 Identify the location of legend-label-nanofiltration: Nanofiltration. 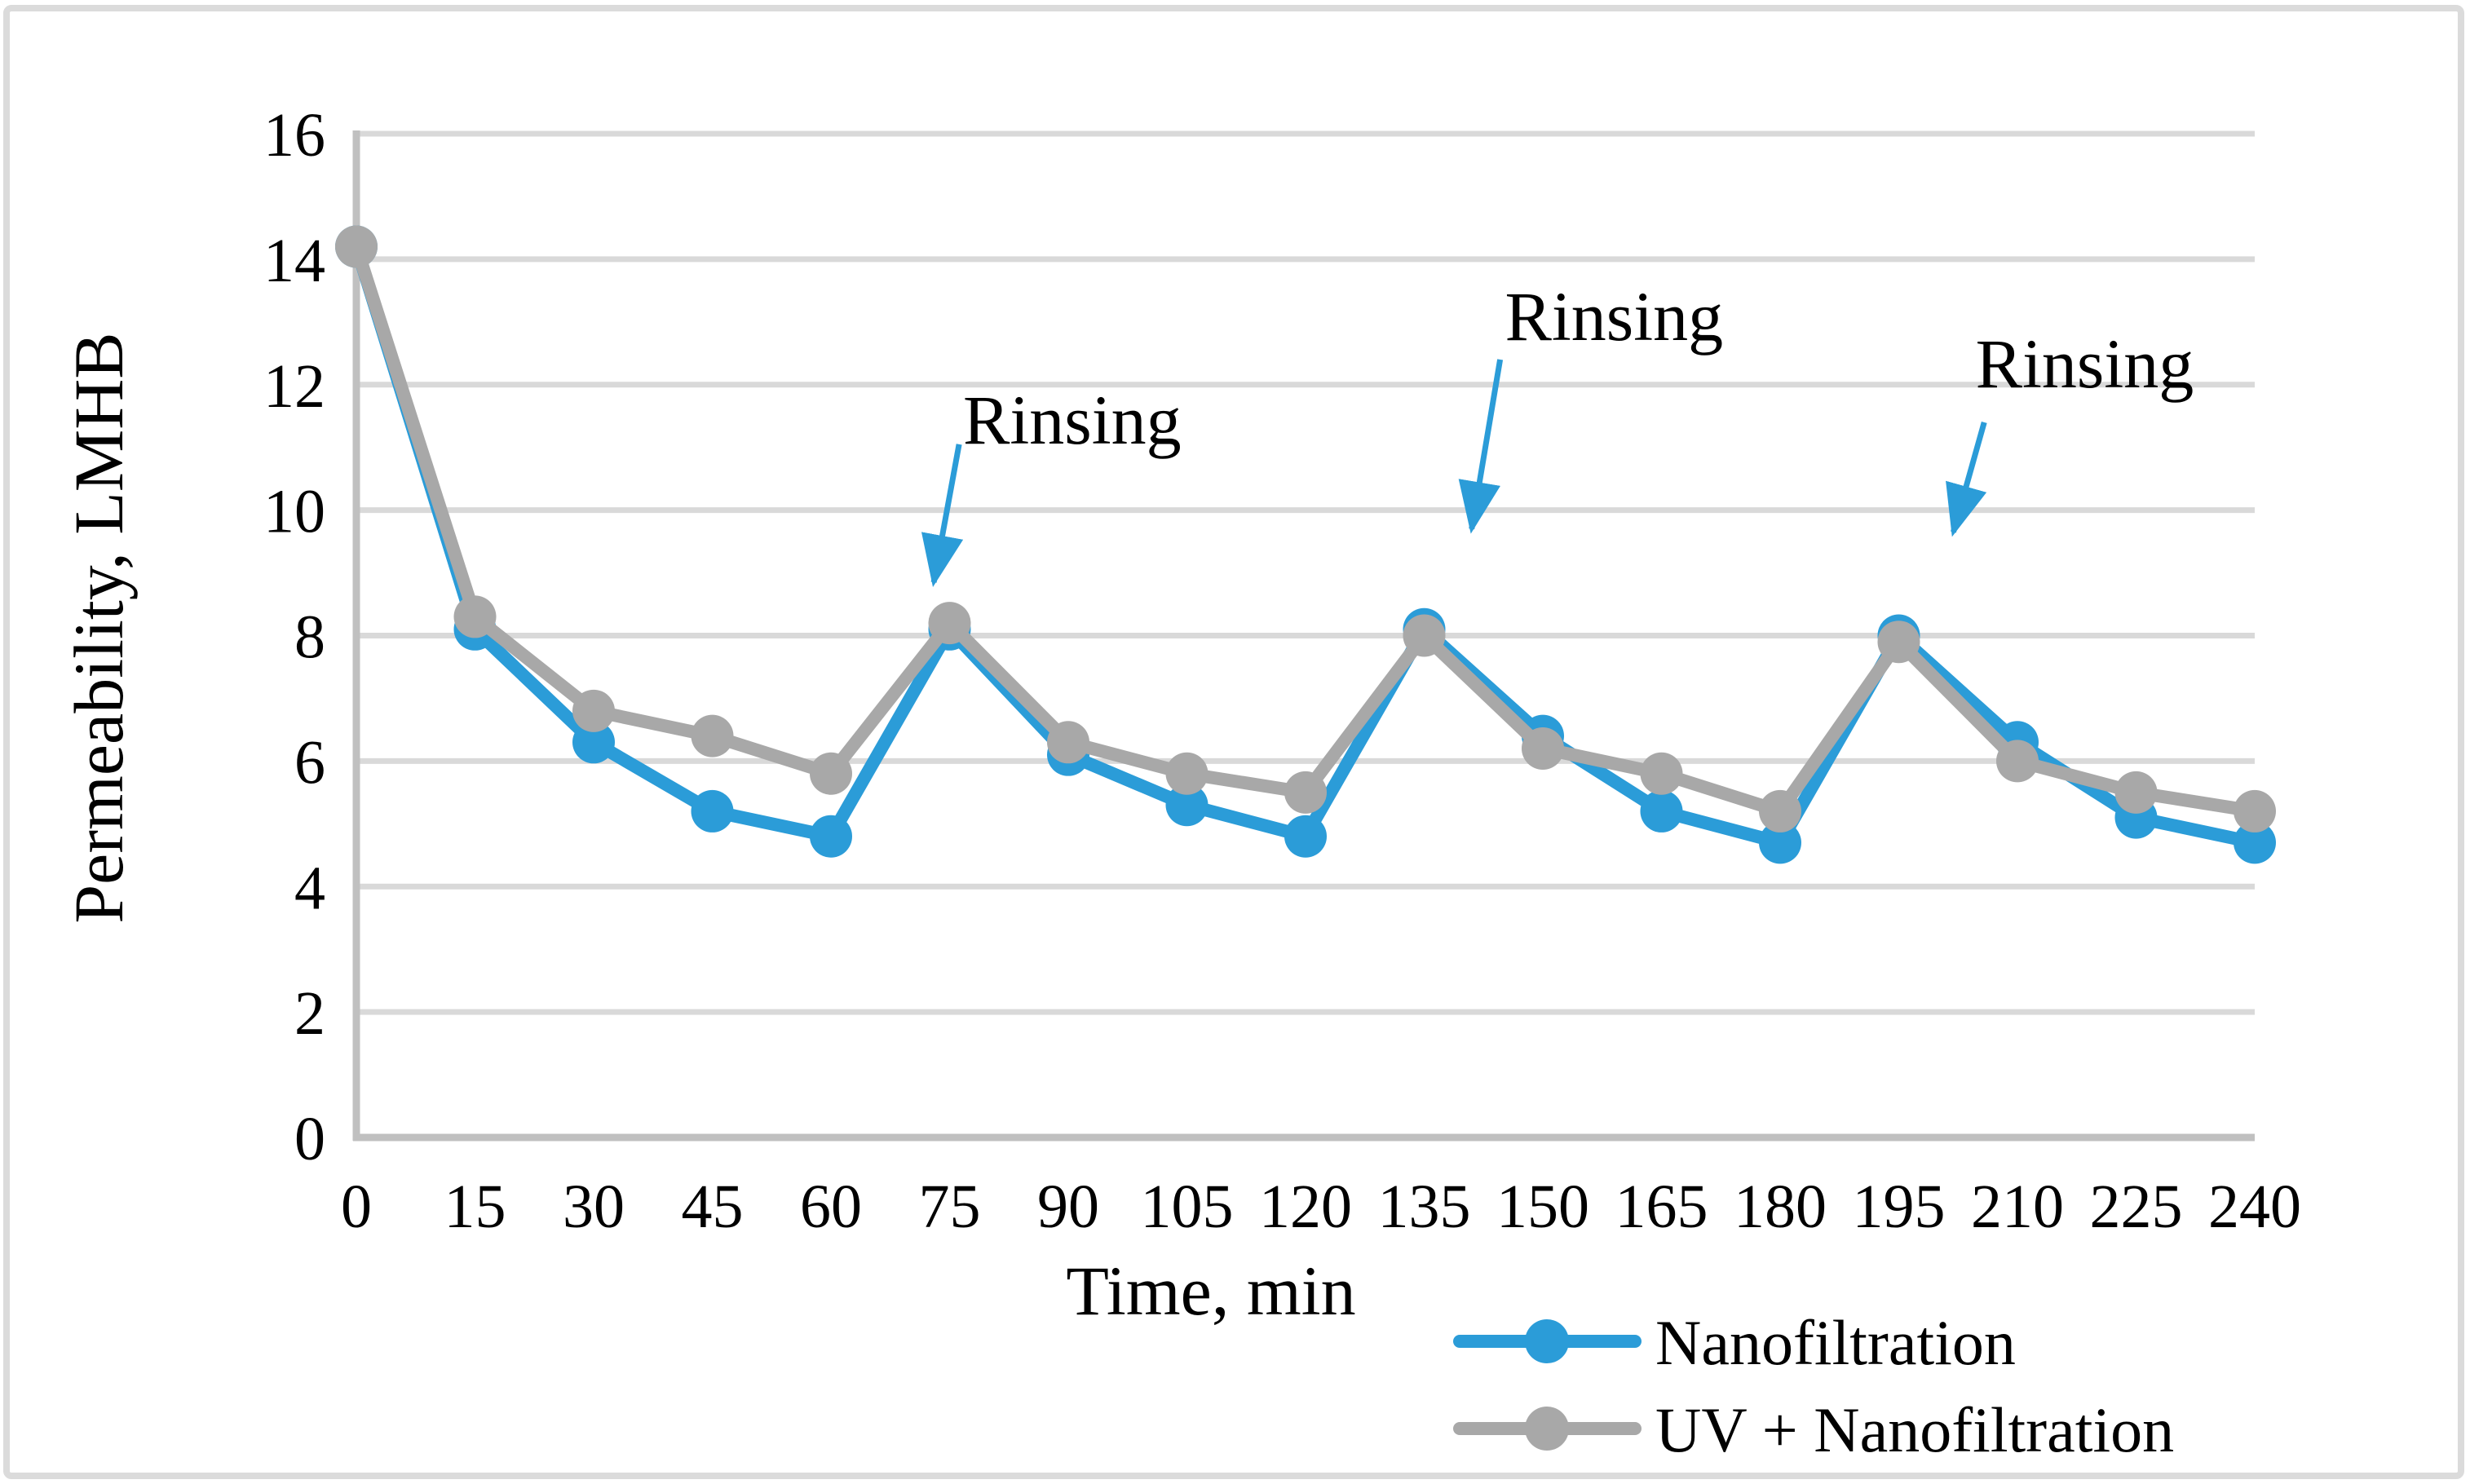
(1836, 1342).